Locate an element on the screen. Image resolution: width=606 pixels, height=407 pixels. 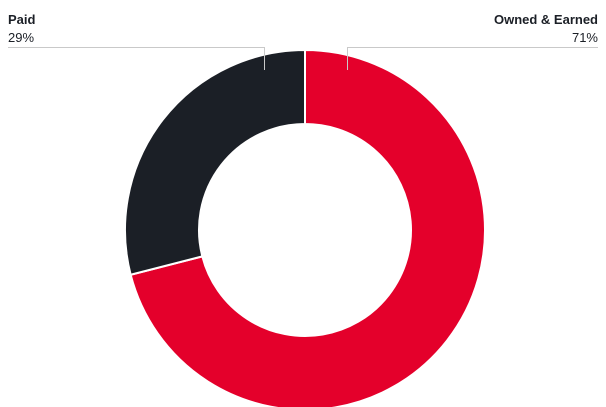
leader-line-owned-earned is located at coordinates (472, 58).